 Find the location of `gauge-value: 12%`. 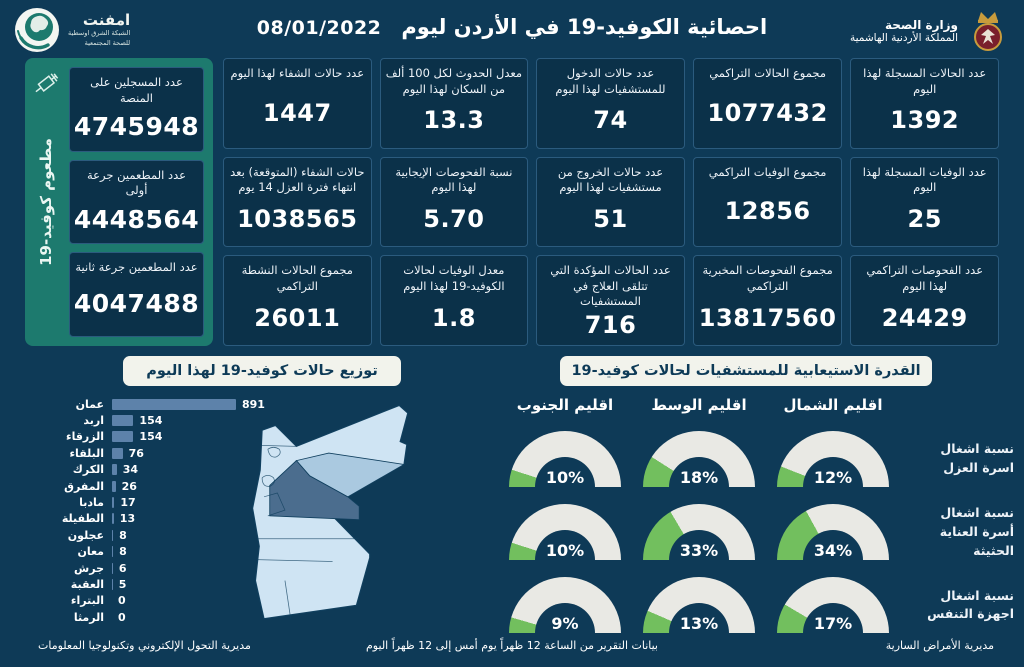

gauge-value: 12% is located at coordinates (833, 477).